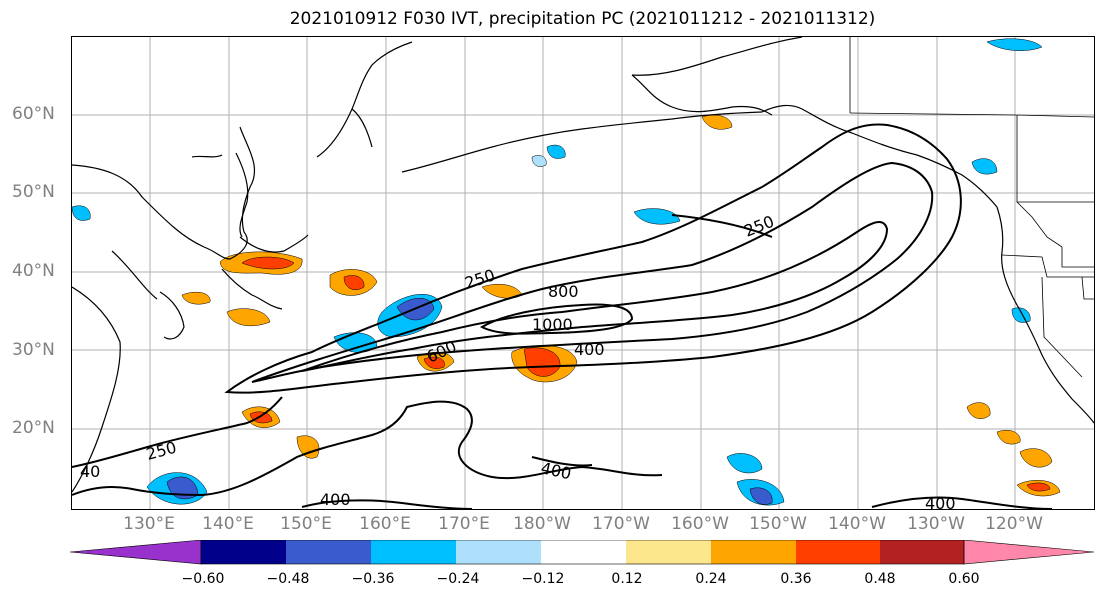 This screenshot has height=601, width=1105. Describe the element at coordinates (563, 291) in the screenshot. I see `contour-label-800: 800` at that location.